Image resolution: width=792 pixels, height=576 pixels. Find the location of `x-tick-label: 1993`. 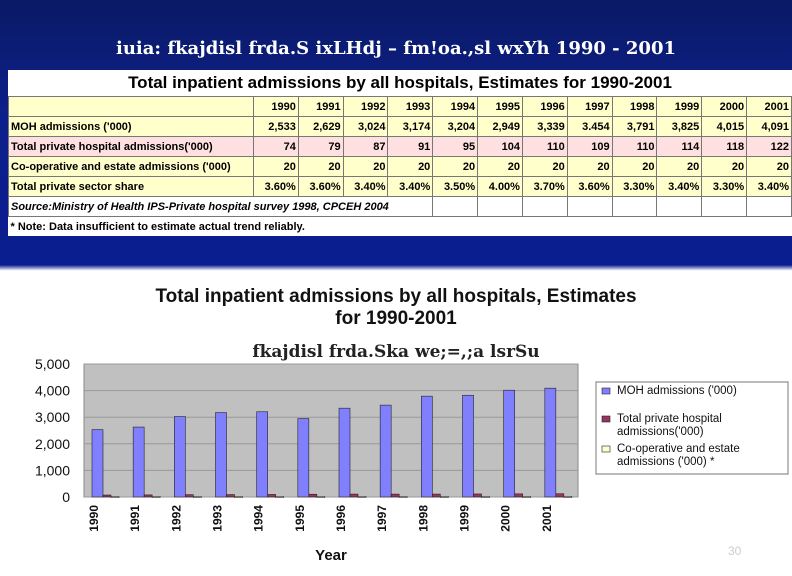

x-tick-label: 1993 is located at coordinates (218, 518).